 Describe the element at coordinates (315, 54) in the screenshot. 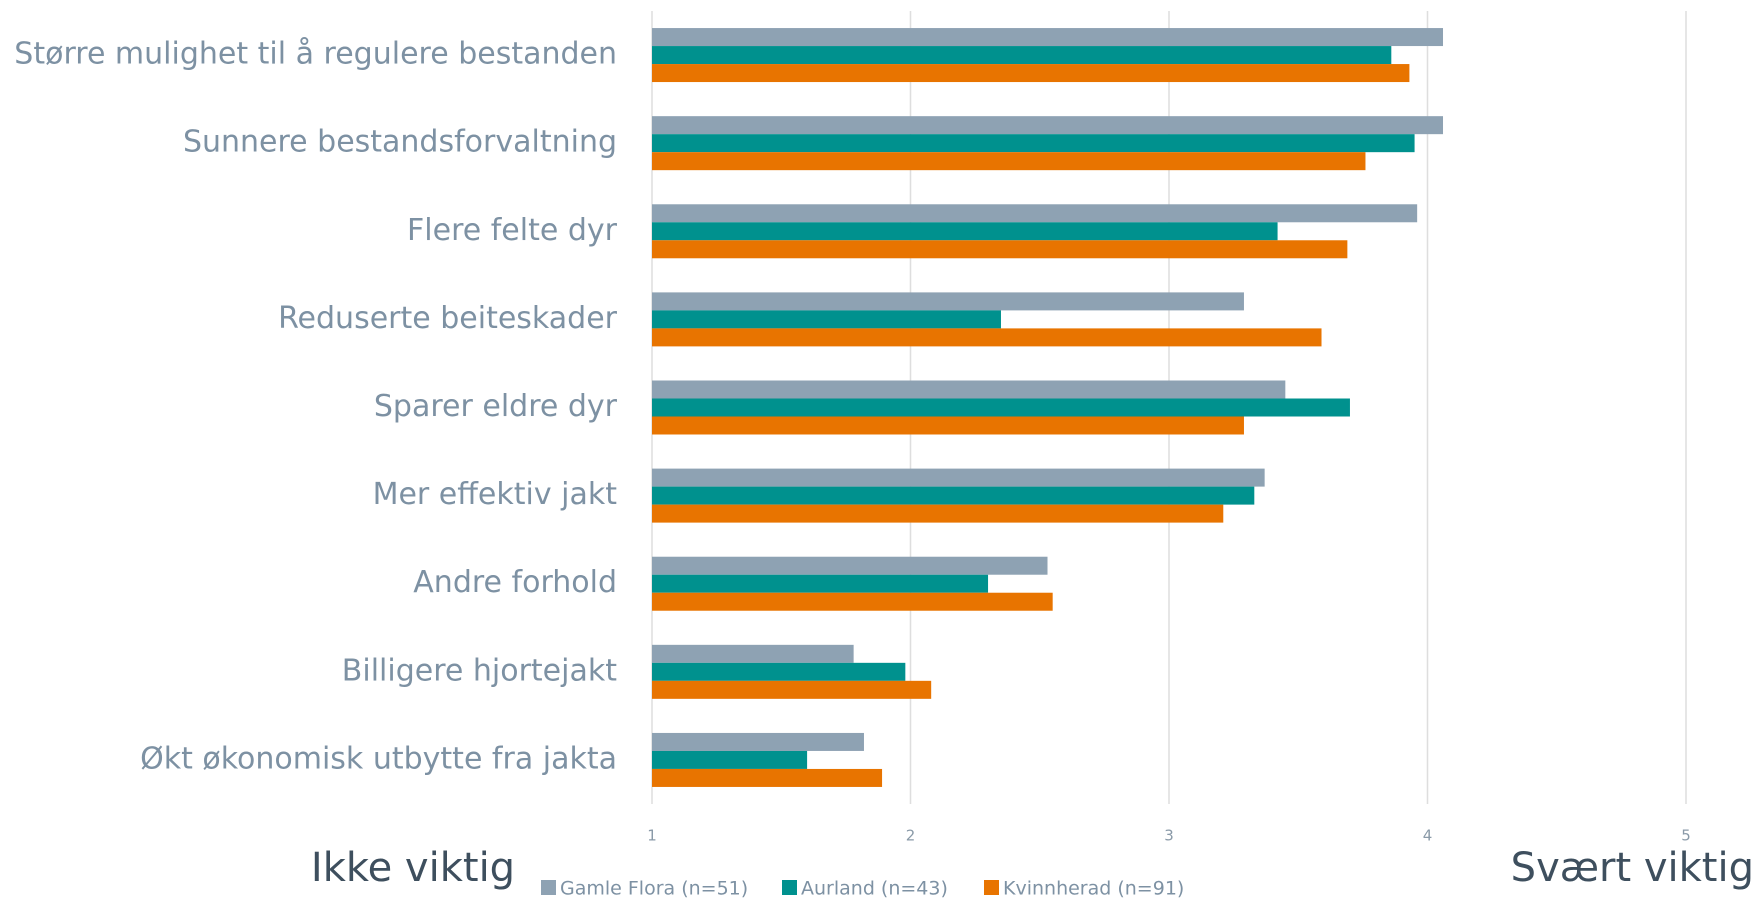

I see `category-label: Større mulighet til å regulere bestanden` at that location.